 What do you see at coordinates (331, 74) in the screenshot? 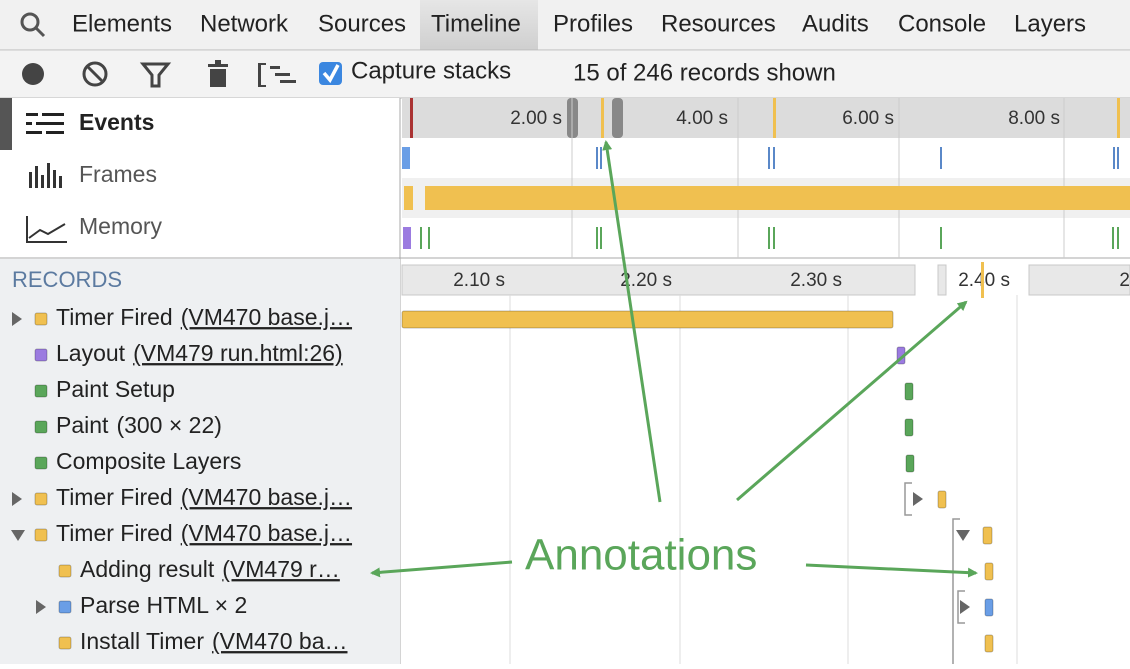
I see `checkmark` at bounding box center [331, 74].